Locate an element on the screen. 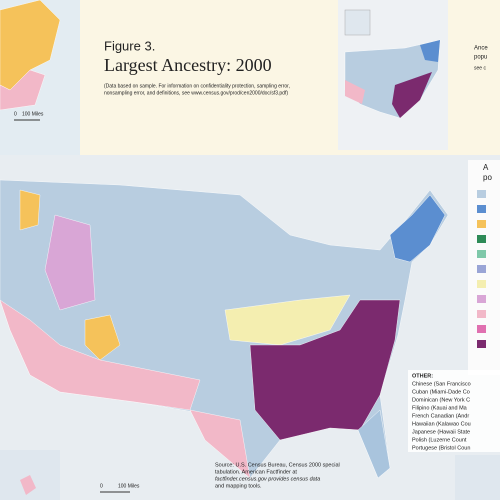 This screenshot has width=500, height=500. other-panel is located at coordinates (454, 411).